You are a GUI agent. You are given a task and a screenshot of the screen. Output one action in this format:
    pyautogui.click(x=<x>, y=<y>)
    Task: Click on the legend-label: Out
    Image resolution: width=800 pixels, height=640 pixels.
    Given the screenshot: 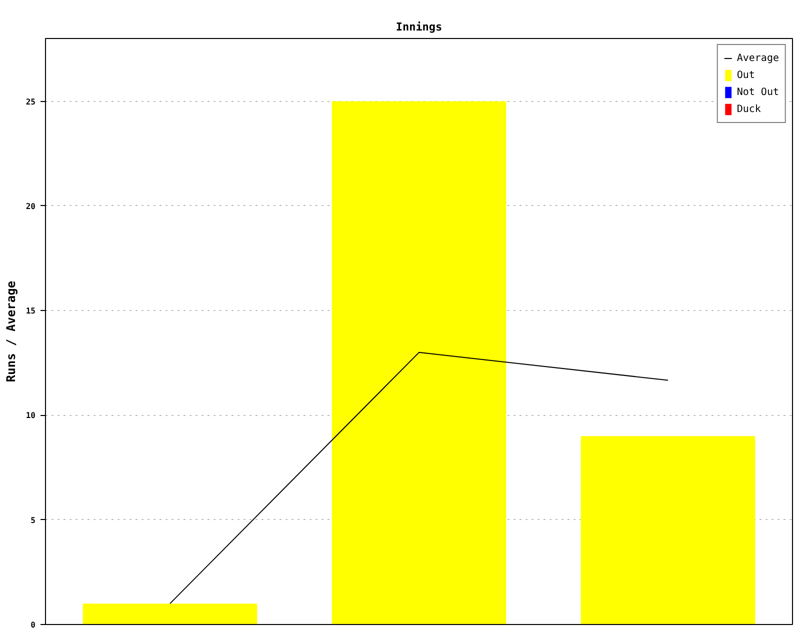 What is the action you would take?
    pyautogui.click(x=746, y=75)
    